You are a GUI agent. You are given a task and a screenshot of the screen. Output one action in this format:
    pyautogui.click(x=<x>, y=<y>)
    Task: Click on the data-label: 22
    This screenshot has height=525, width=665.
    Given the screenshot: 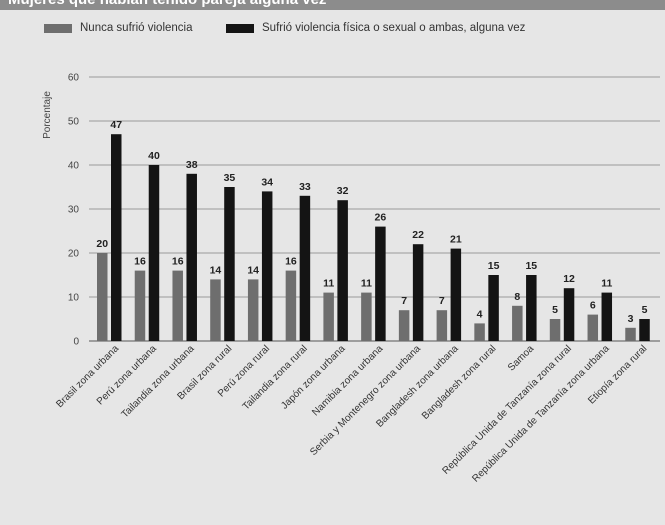 What is the action you would take?
    pyautogui.click(x=418, y=235)
    